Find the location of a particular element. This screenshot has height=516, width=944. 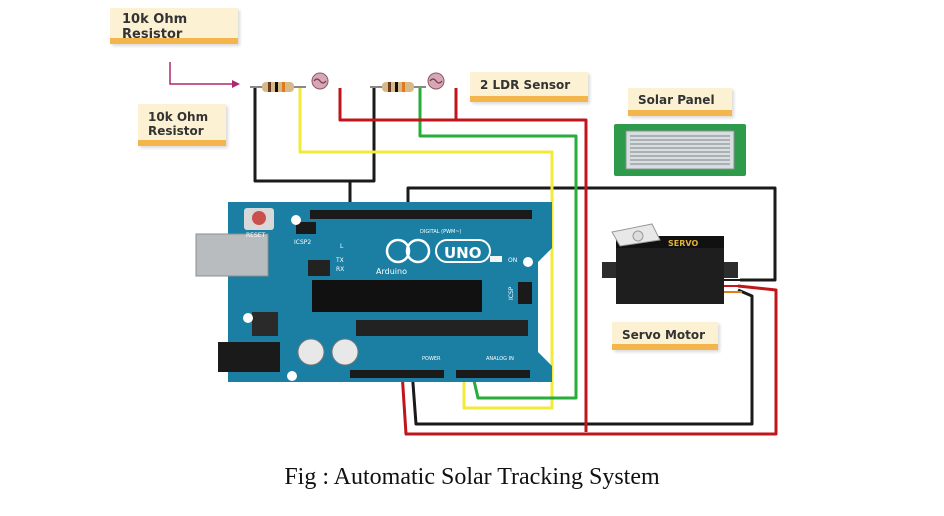

ldr-sensor-label-text: 2 LDR Sensor is located at coordinates (525, 85).